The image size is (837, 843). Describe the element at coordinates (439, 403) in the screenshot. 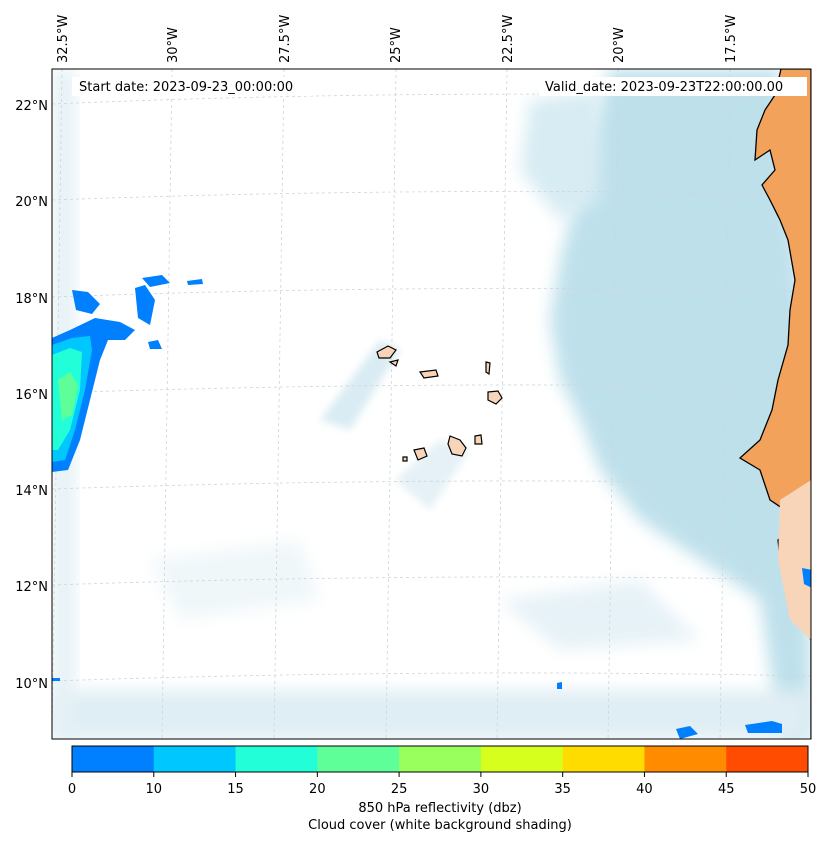

I see `cape-verde-islands` at that location.